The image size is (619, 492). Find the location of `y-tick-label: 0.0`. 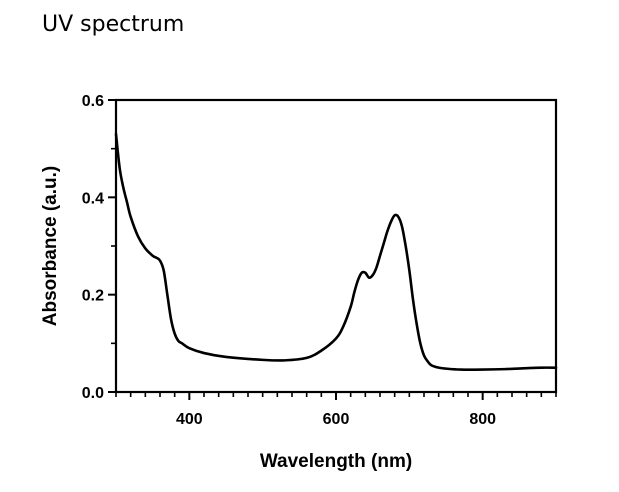

y-tick-label: 0.0 is located at coordinates (93, 393).